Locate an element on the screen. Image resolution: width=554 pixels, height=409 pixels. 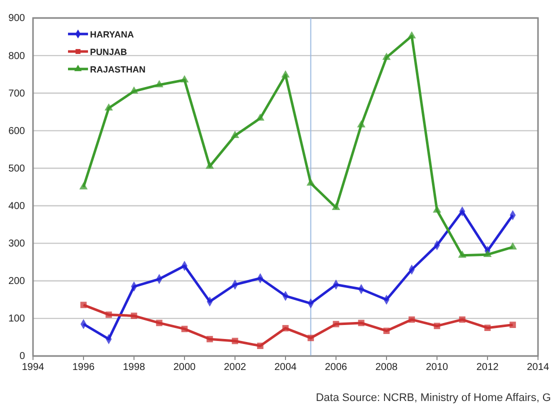
y-tick-label: 800 is located at coordinates (17, 56).